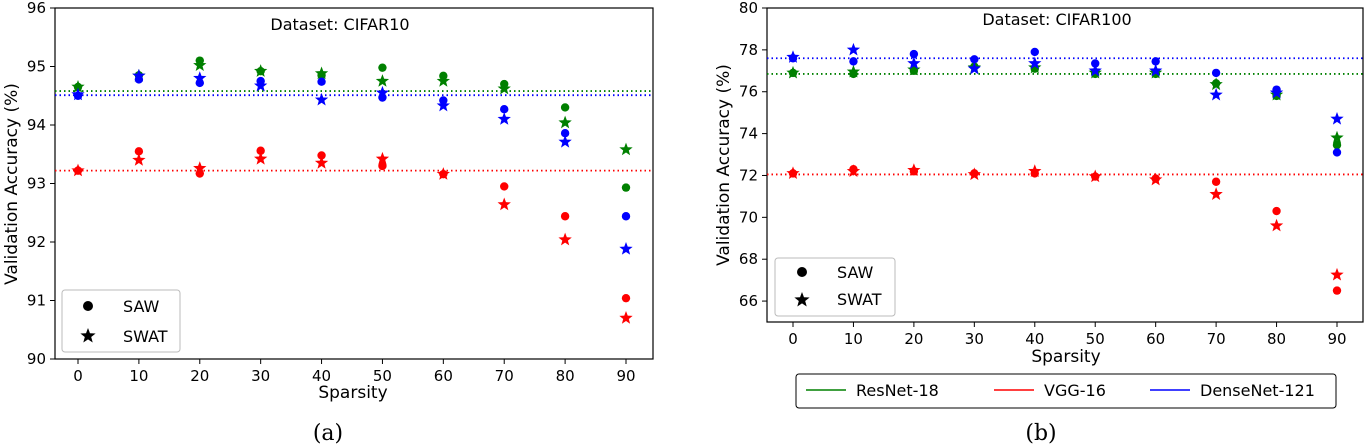 This screenshot has width=1367, height=448. Describe the element at coordinates (753, 155) in the screenshot. I see `y-axis-b: 66 68 70 72 74 76 78 80` at that location.